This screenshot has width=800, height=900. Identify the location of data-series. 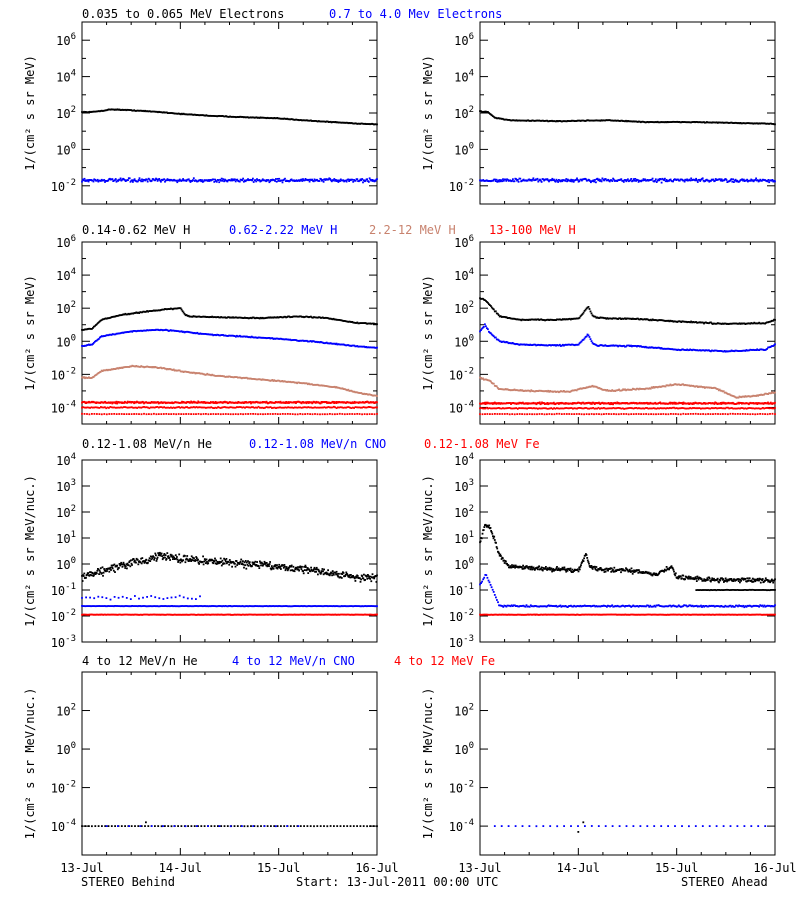
(229, 338).